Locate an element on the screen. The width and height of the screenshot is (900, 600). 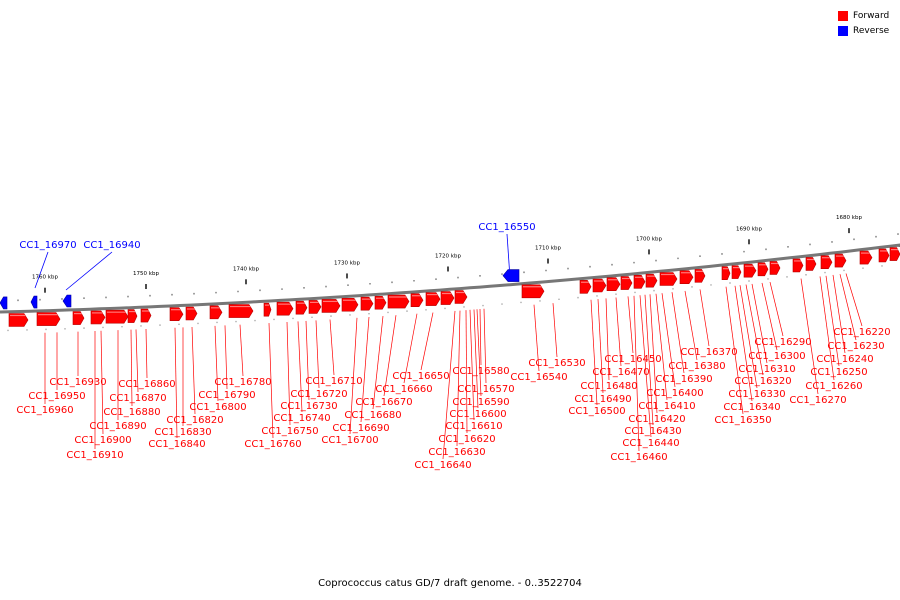
forward-gene-label: CC1_16870 is located at coordinates (137, 398).